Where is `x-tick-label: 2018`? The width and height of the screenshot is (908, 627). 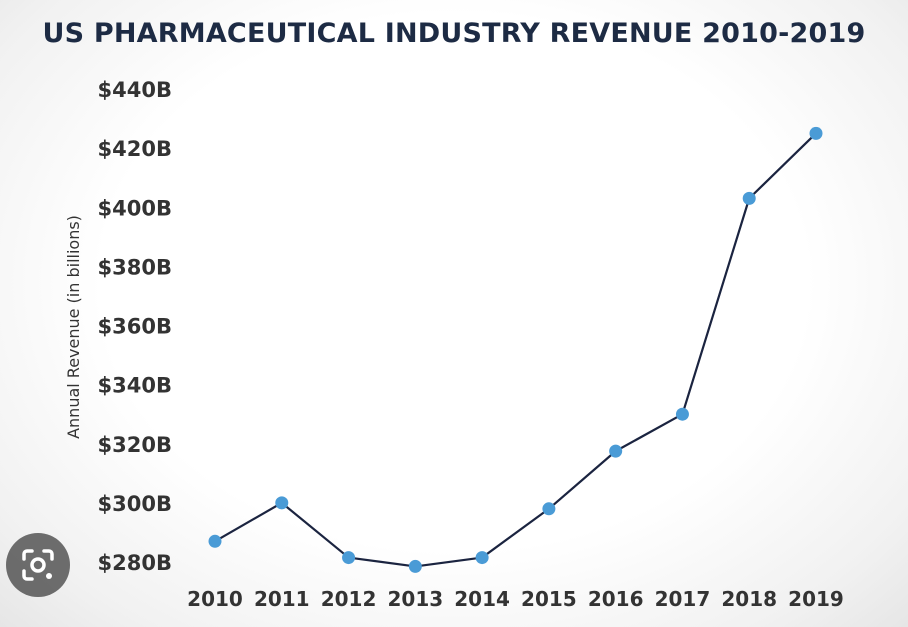 x-tick-label: 2018 is located at coordinates (749, 599).